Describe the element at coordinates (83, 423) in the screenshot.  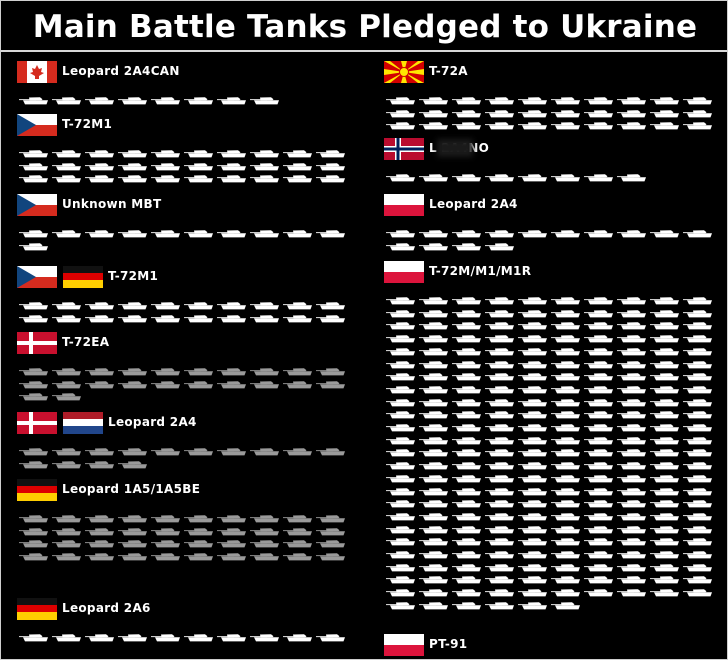
I see `flag-netherlands` at that location.